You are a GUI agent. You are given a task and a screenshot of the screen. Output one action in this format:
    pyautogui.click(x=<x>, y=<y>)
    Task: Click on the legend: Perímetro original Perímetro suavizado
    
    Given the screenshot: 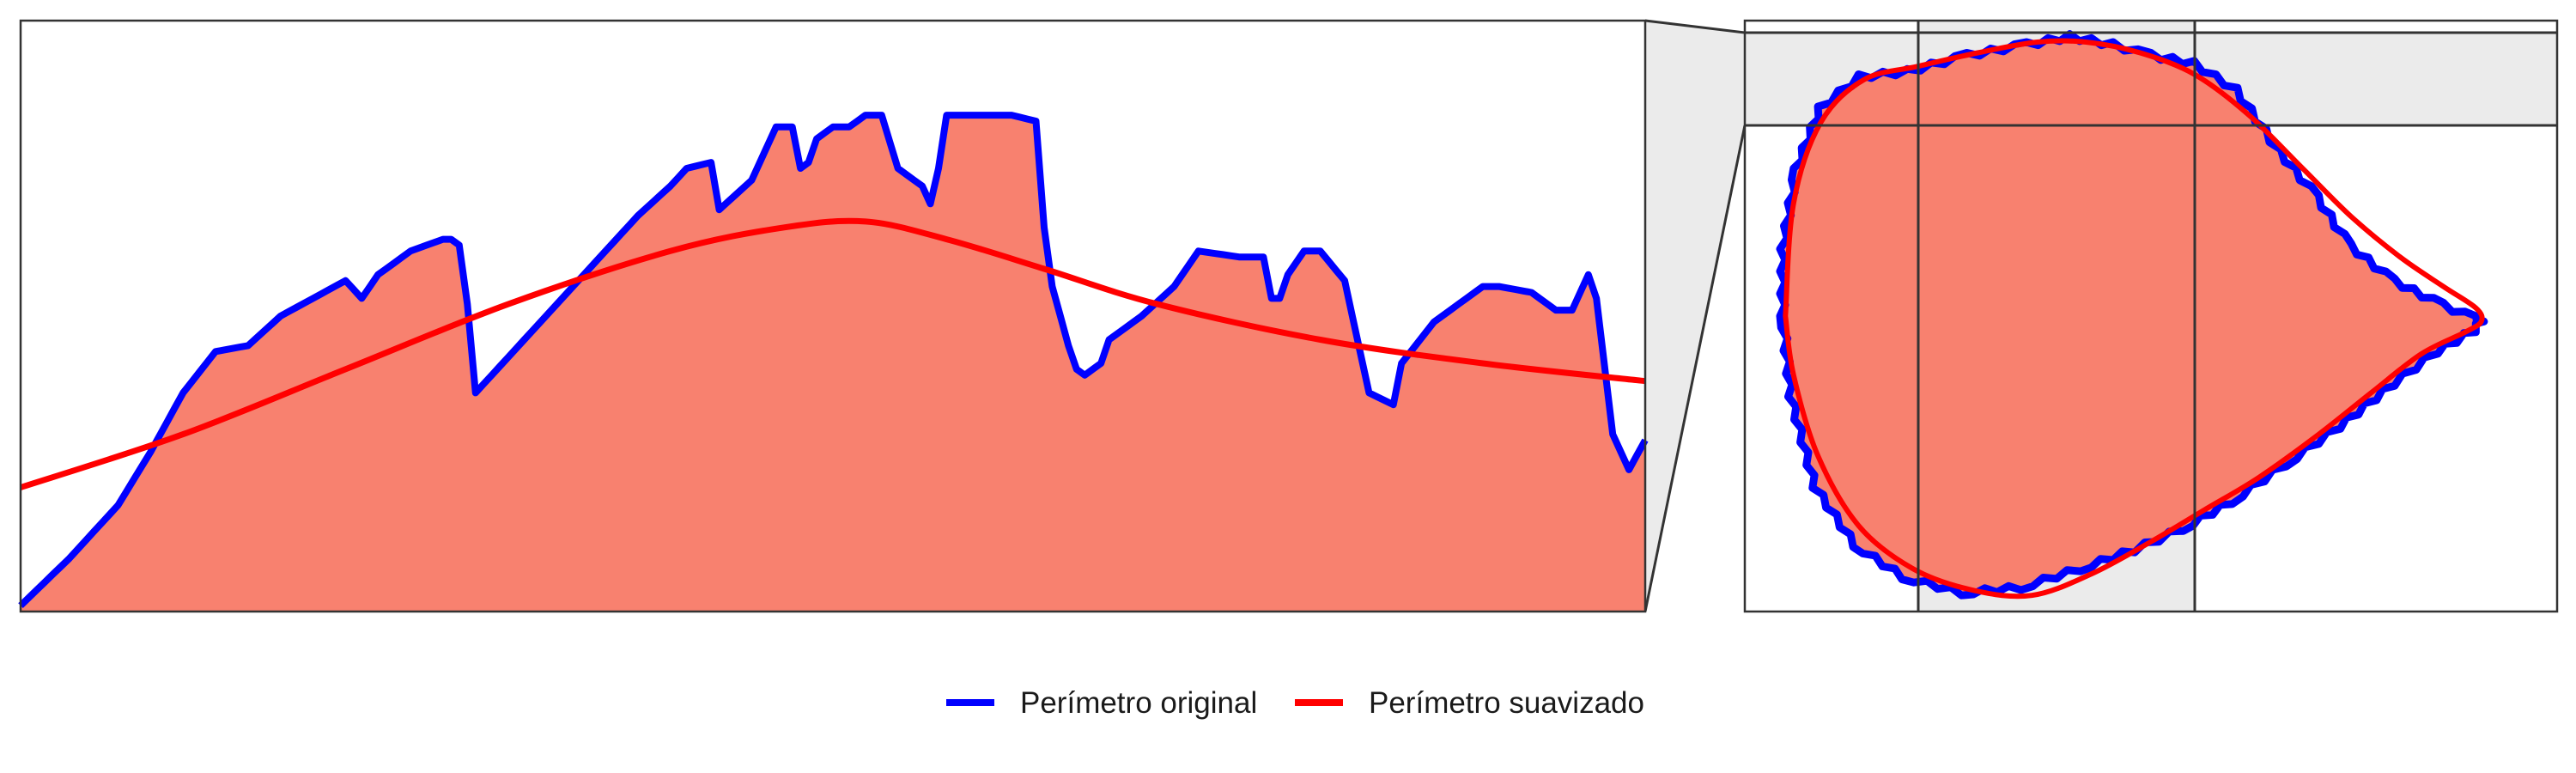 What is the action you would take?
    pyautogui.click(x=1295, y=703)
    